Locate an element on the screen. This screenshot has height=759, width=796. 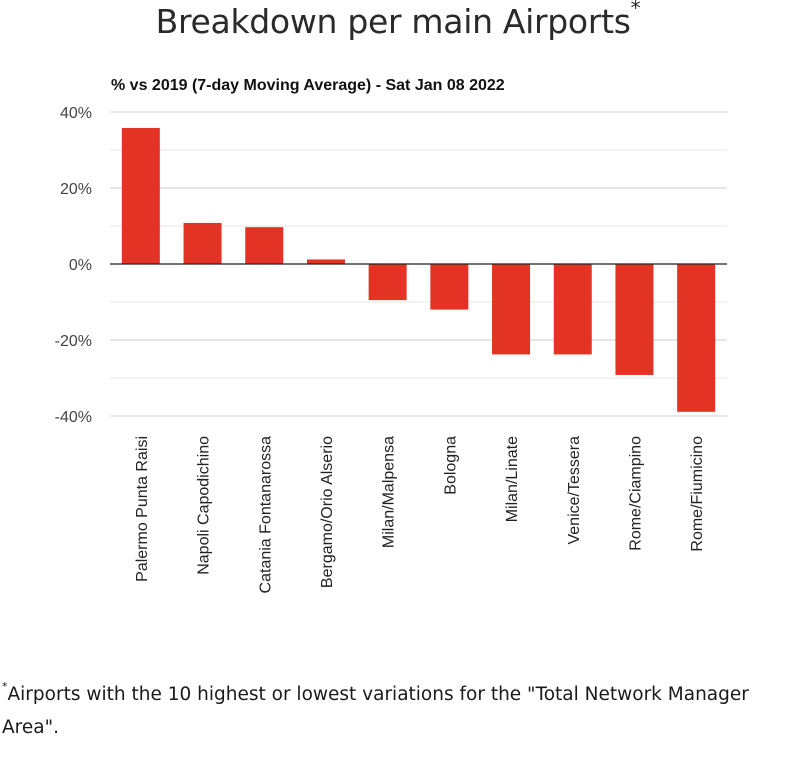
x-tick-label: Milan/Linate is located at coordinates (512, 479).